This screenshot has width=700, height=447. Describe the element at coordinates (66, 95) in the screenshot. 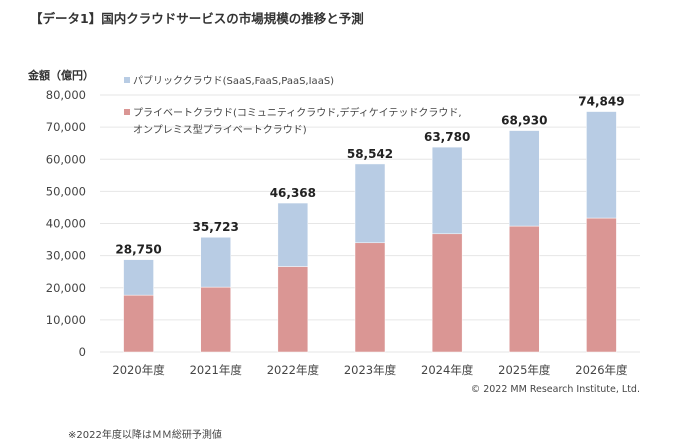

I see `y-tick-label: 80,000` at that location.